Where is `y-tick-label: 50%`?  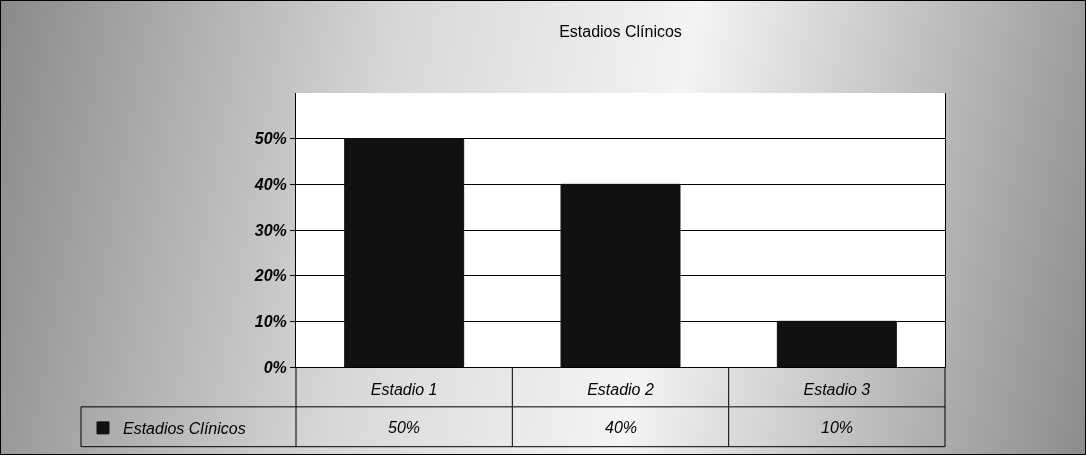 y-tick-label: 50% is located at coordinates (270, 139).